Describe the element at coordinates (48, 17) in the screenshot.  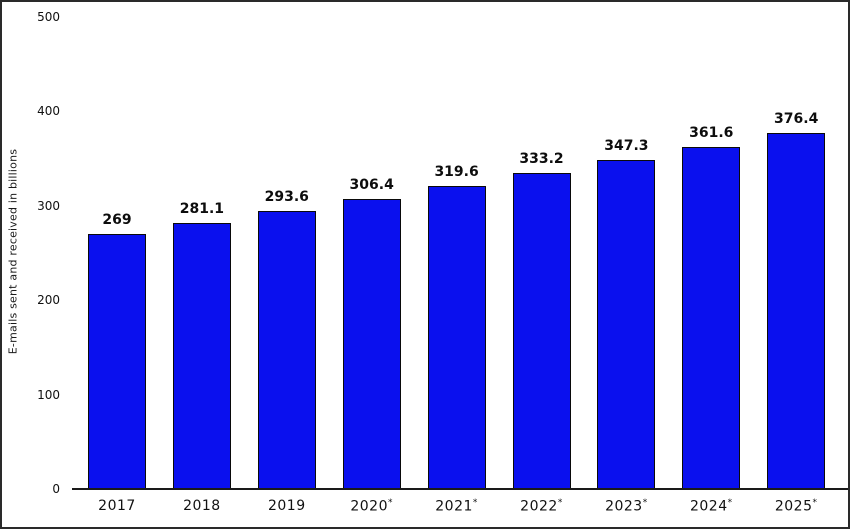
I see `y-tick-label: 500` at that location.